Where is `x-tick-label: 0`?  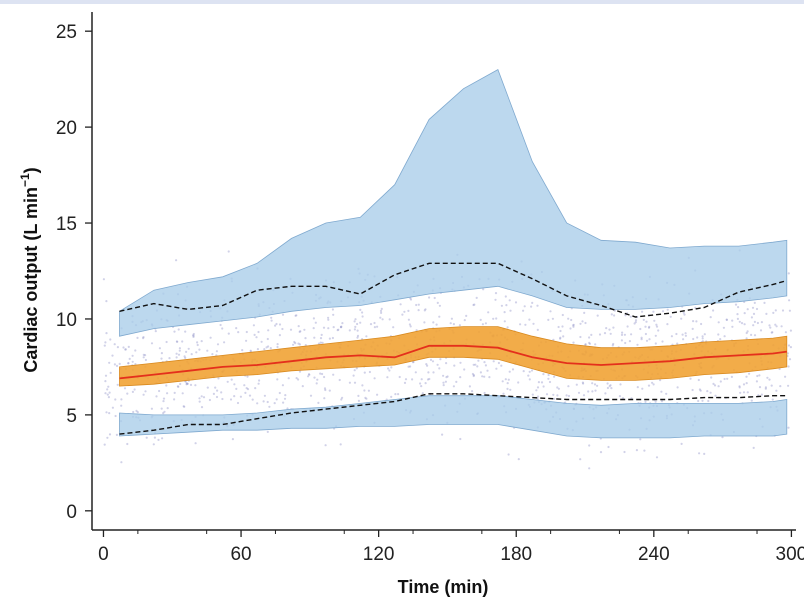
x-tick-label: 0 is located at coordinates (103, 554).